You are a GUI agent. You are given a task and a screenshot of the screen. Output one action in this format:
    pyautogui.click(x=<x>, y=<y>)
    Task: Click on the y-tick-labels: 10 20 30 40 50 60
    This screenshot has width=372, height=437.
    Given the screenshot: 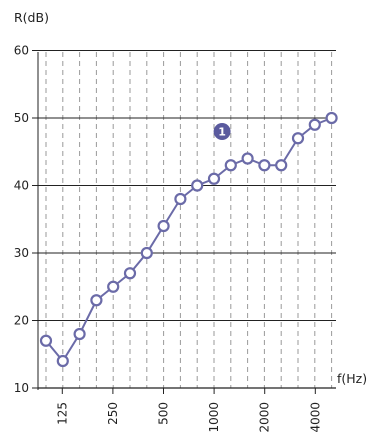 What is the action you would take?
    pyautogui.click(x=21, y=220)
    